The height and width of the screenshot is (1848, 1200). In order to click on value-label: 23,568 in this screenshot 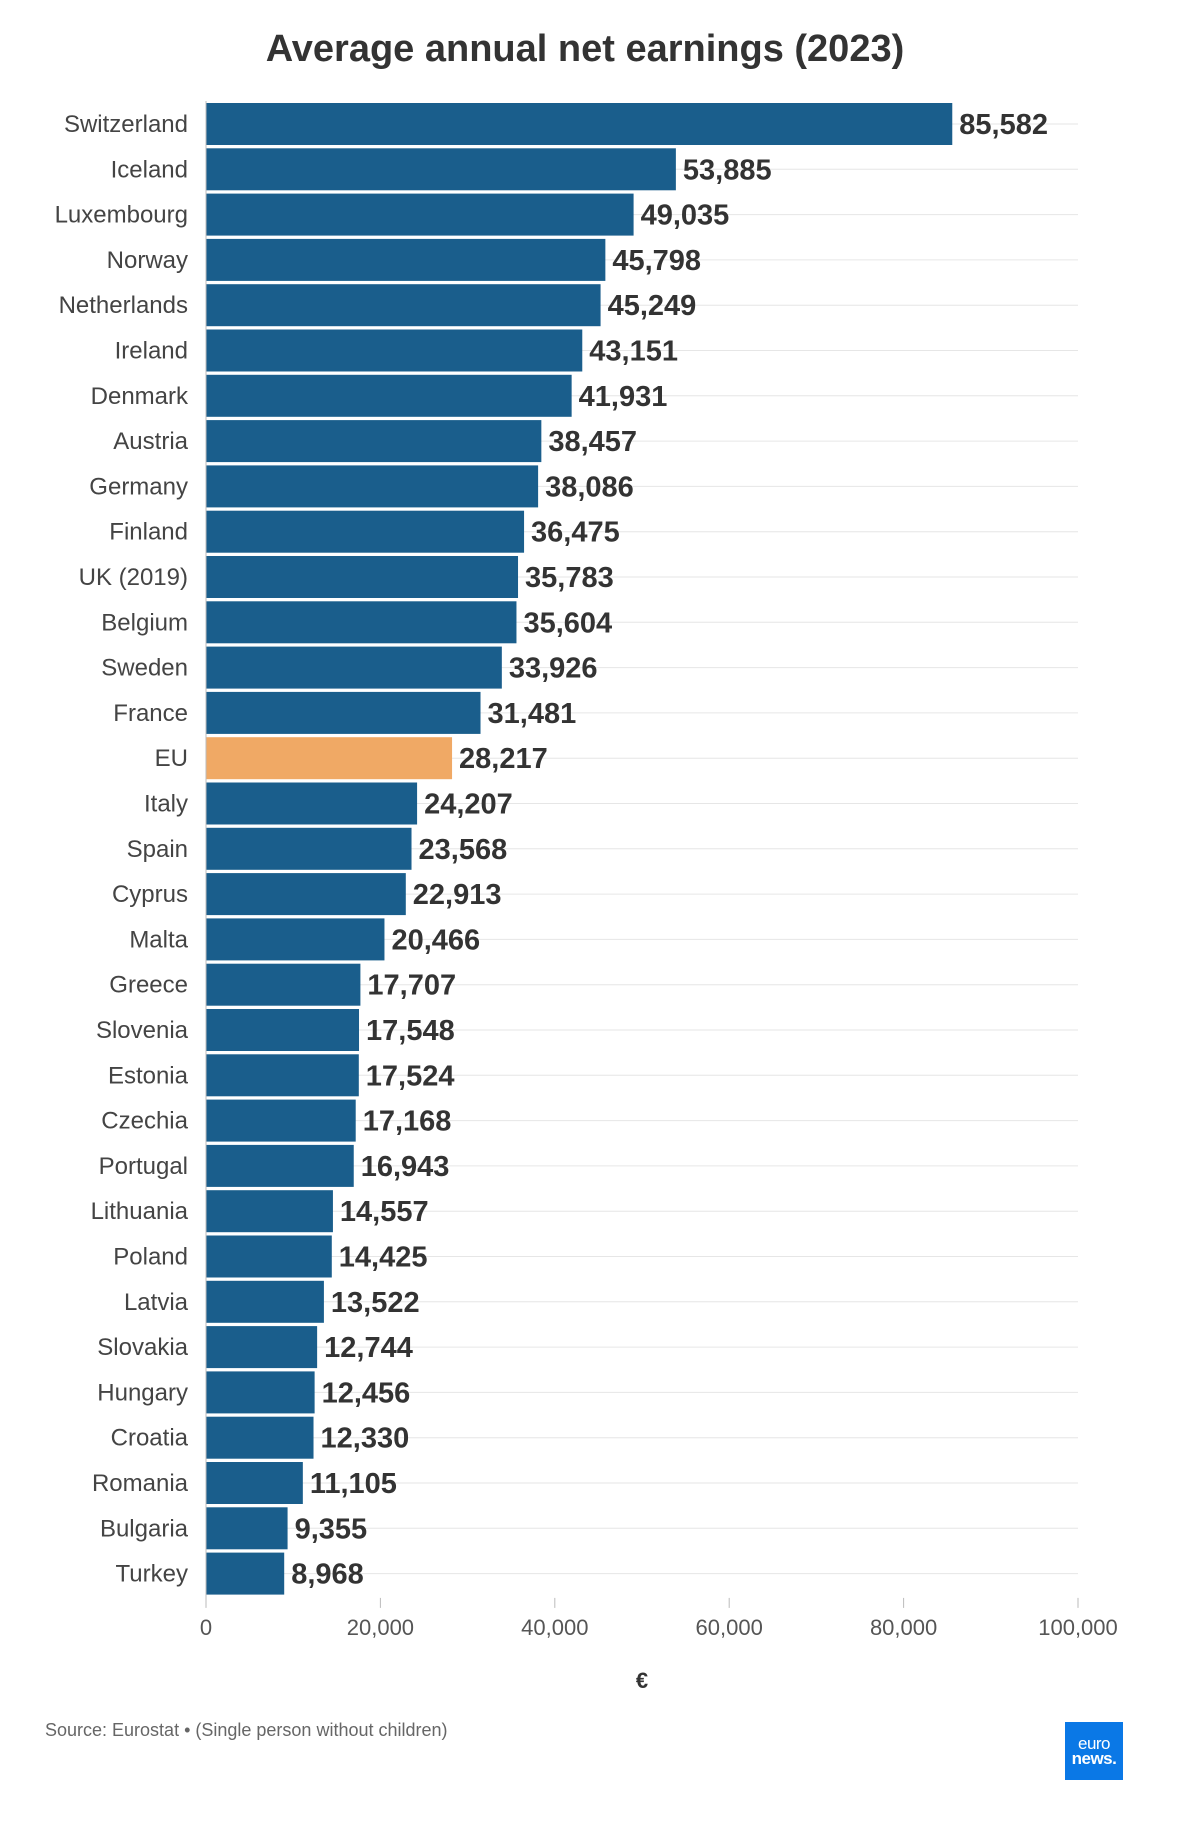, I will do `click(463, 850)`.